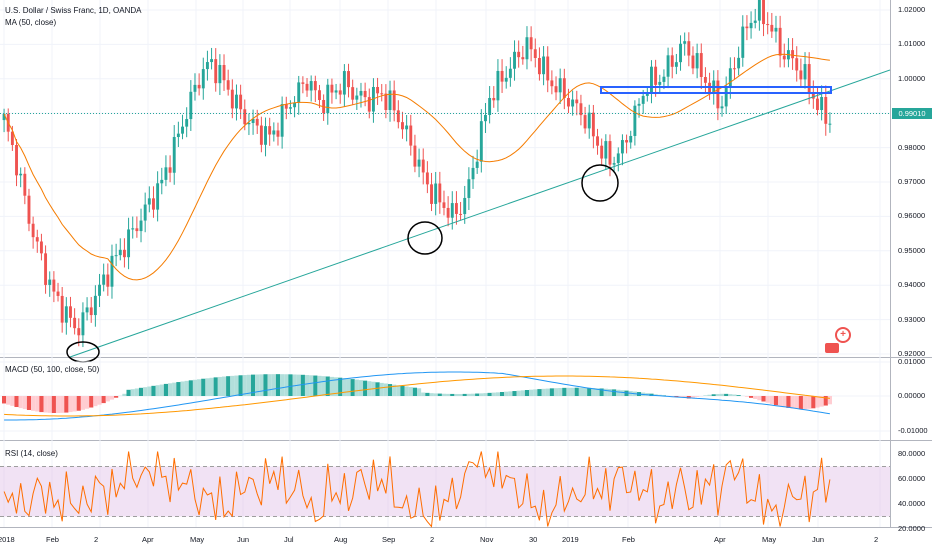 Image resolution: width=932 pixels, height=550 pixels. What do you see at coordinates (832, 348) in the screenshot?
I see `flag-icon` at bounding box center [832, 348].